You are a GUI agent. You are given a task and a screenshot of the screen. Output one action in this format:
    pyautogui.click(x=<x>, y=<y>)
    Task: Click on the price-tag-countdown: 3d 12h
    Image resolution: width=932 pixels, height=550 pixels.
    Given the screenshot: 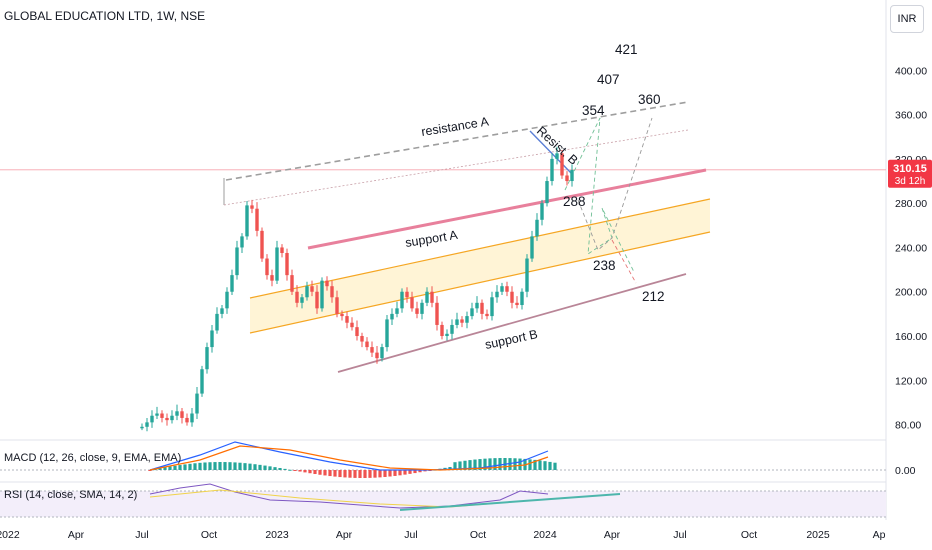 What is the action you would take?
    pyautogui.click(x=910, y=181)
    